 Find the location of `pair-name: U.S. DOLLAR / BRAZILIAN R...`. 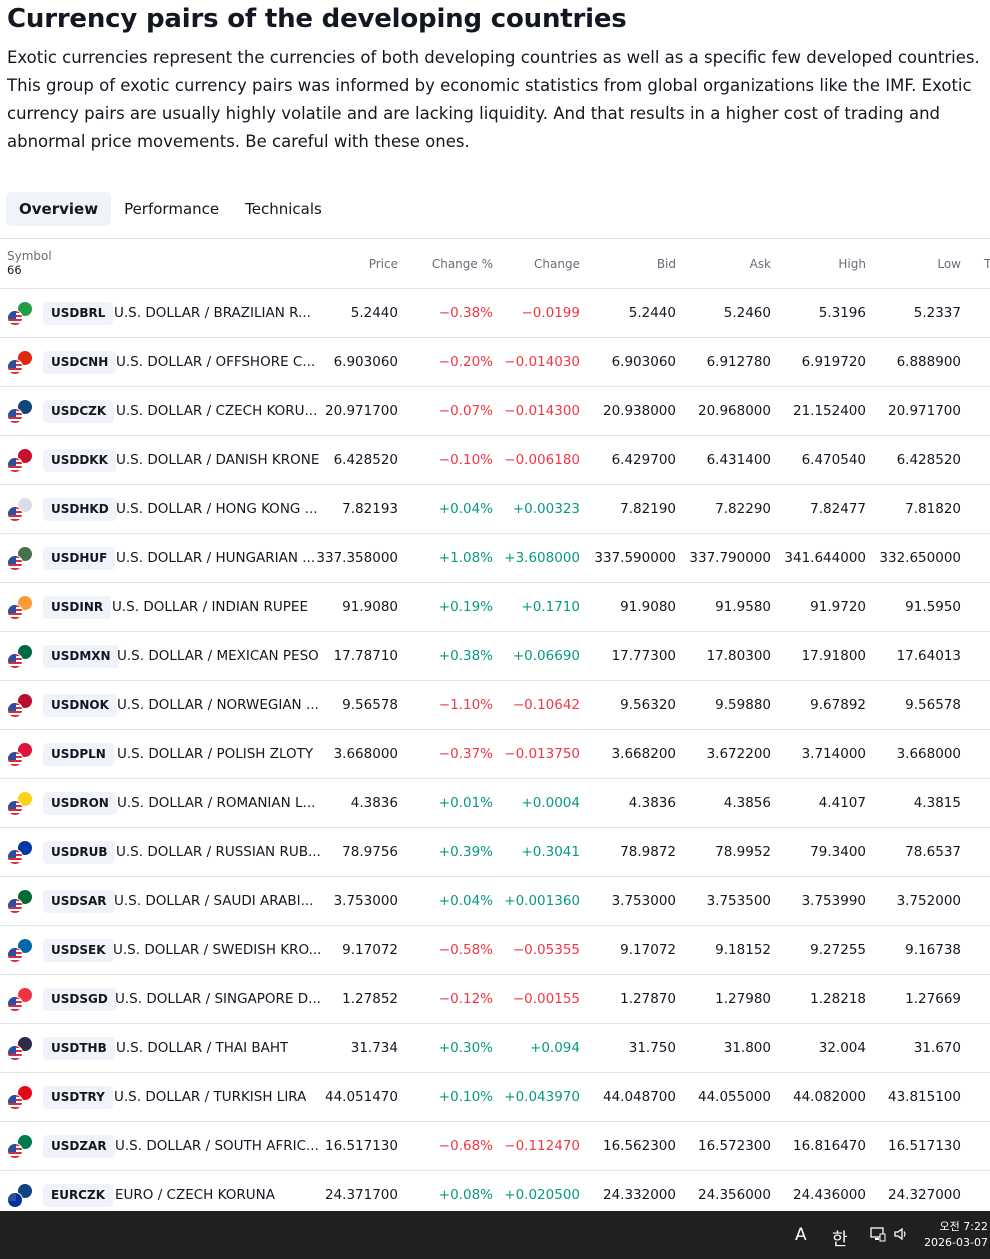

pair-name: U.S. DOLLAR / BRAZILIAN R... is located at coordinates (212, 313).